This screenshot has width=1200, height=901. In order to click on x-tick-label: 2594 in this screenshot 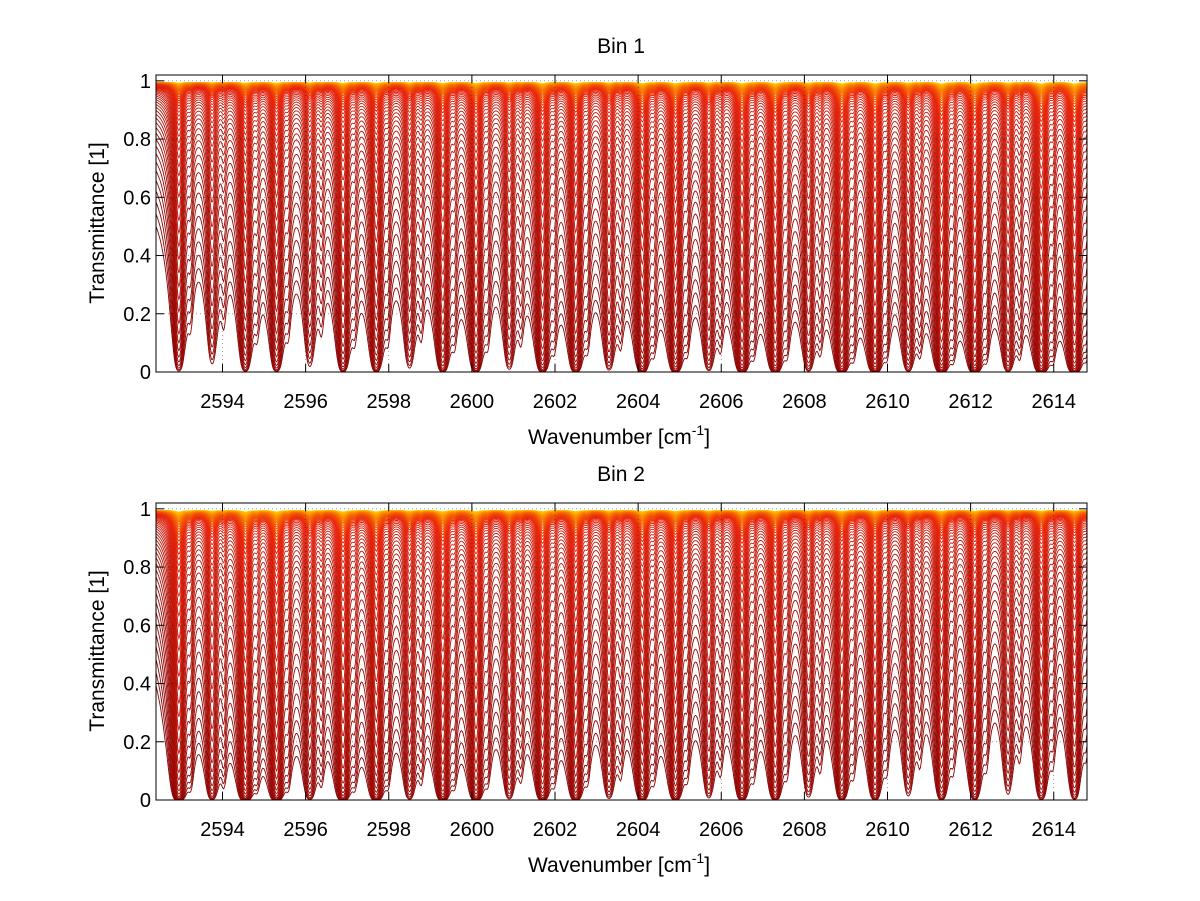, I will do `click(222, 402)`.